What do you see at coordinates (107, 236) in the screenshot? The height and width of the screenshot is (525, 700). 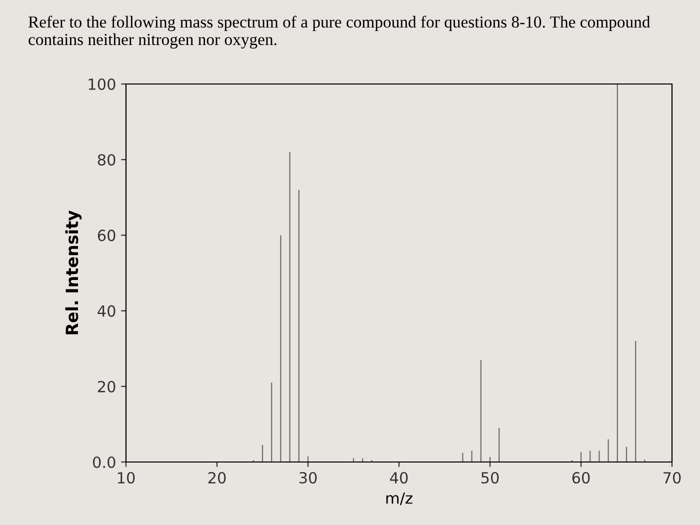 I see `y-tick-label: 60` at bounding box center [107, 236].